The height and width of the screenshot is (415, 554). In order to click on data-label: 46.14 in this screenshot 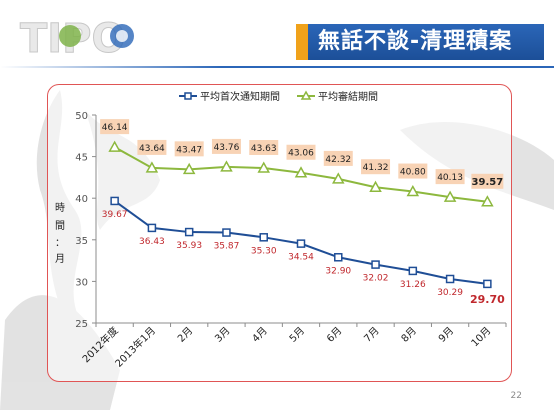, I will do `click(115, 128)`.